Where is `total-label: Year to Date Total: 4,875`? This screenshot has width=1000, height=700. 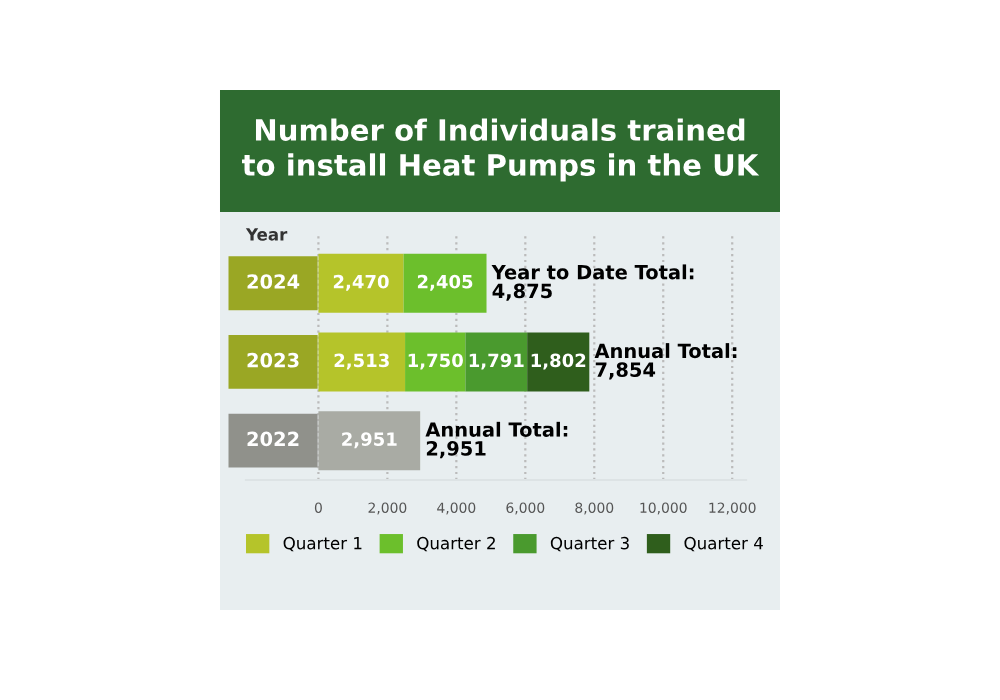 total-label: Year to Date Total: 4,875 is located at coordinates (592, 282).